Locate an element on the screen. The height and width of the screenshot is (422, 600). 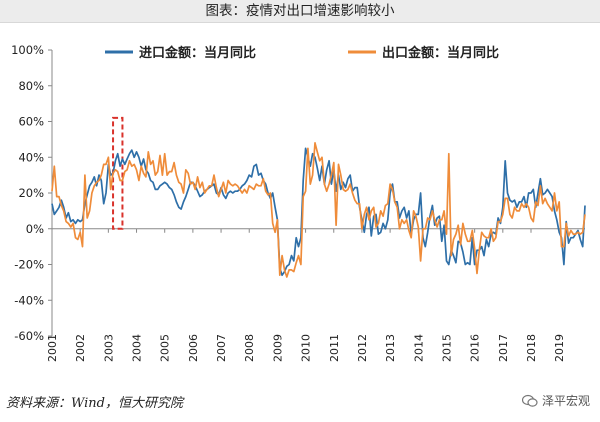
y-tick-label: 40% is located at coordinates (31, 157).